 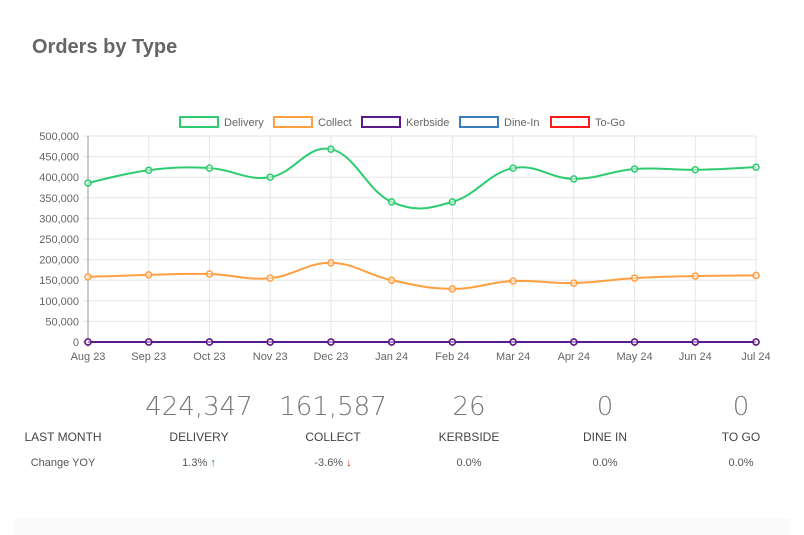 I want to click on stat-value: 26, so click(x=469, y=407).